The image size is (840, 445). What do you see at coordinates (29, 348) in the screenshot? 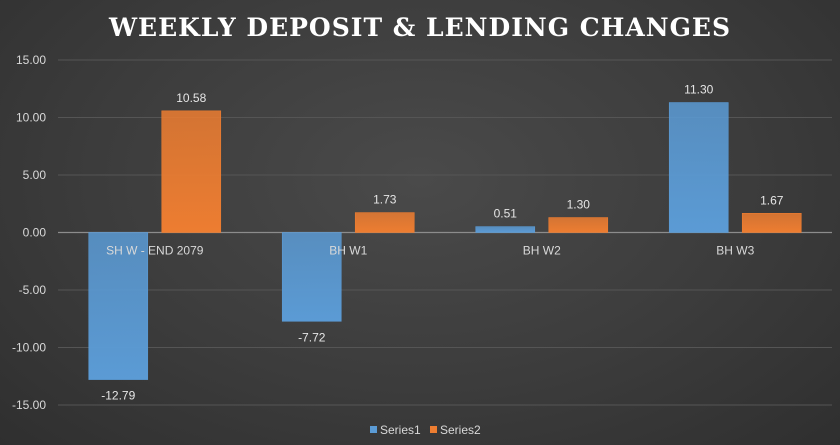
I see `y-tick-label: -10.00` at bounding box center [29, 348].